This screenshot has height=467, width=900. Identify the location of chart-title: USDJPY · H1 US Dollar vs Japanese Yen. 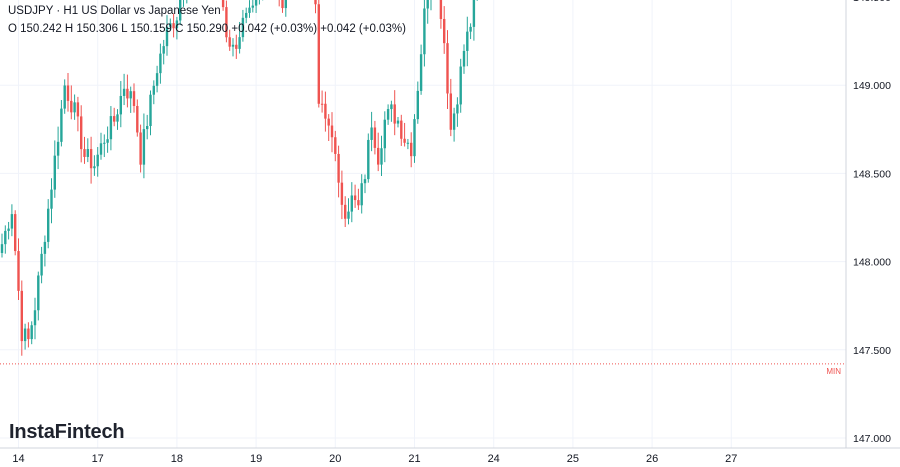
(114, 11).